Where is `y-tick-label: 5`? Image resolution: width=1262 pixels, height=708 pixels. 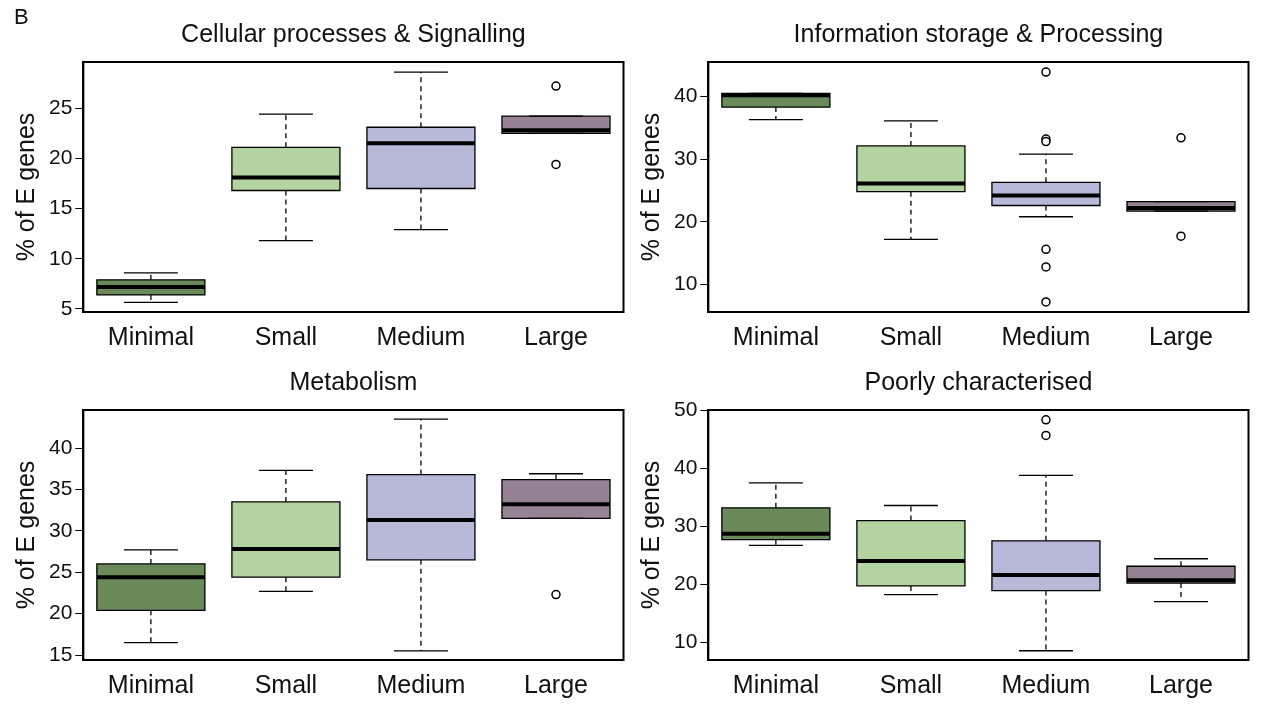 y-tick-label: 5 is located at coordinates (66, 307).